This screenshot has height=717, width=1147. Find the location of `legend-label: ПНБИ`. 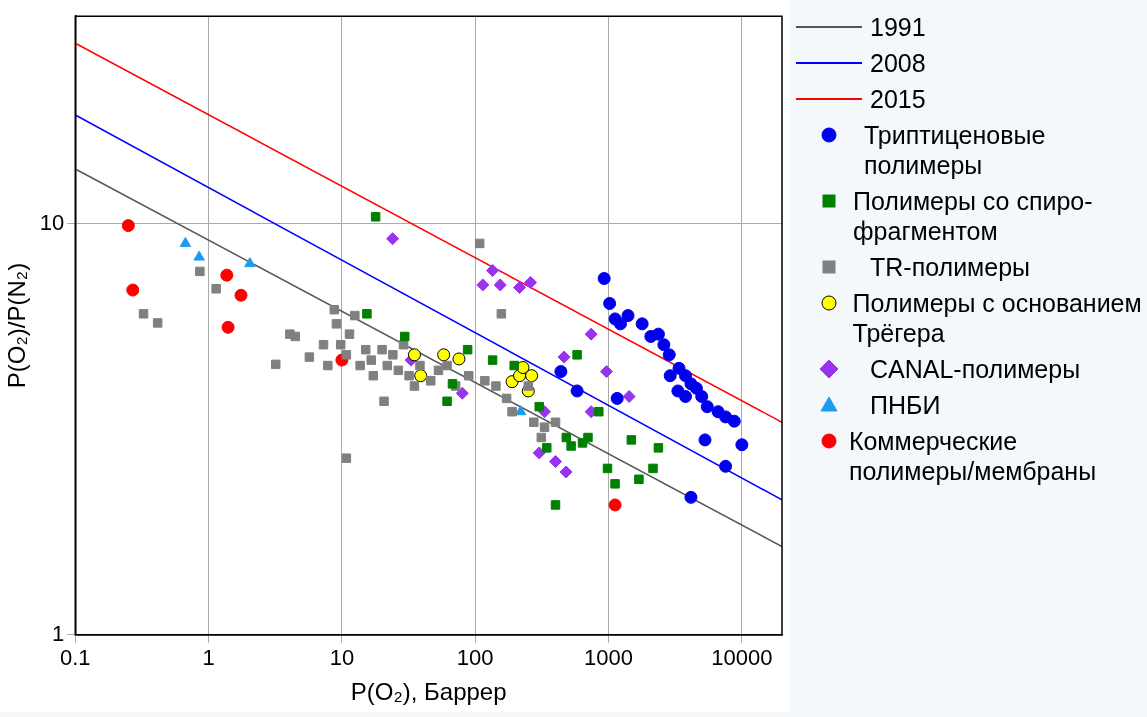

legend-label: ПНБИ is located at coordinates (905, 405).